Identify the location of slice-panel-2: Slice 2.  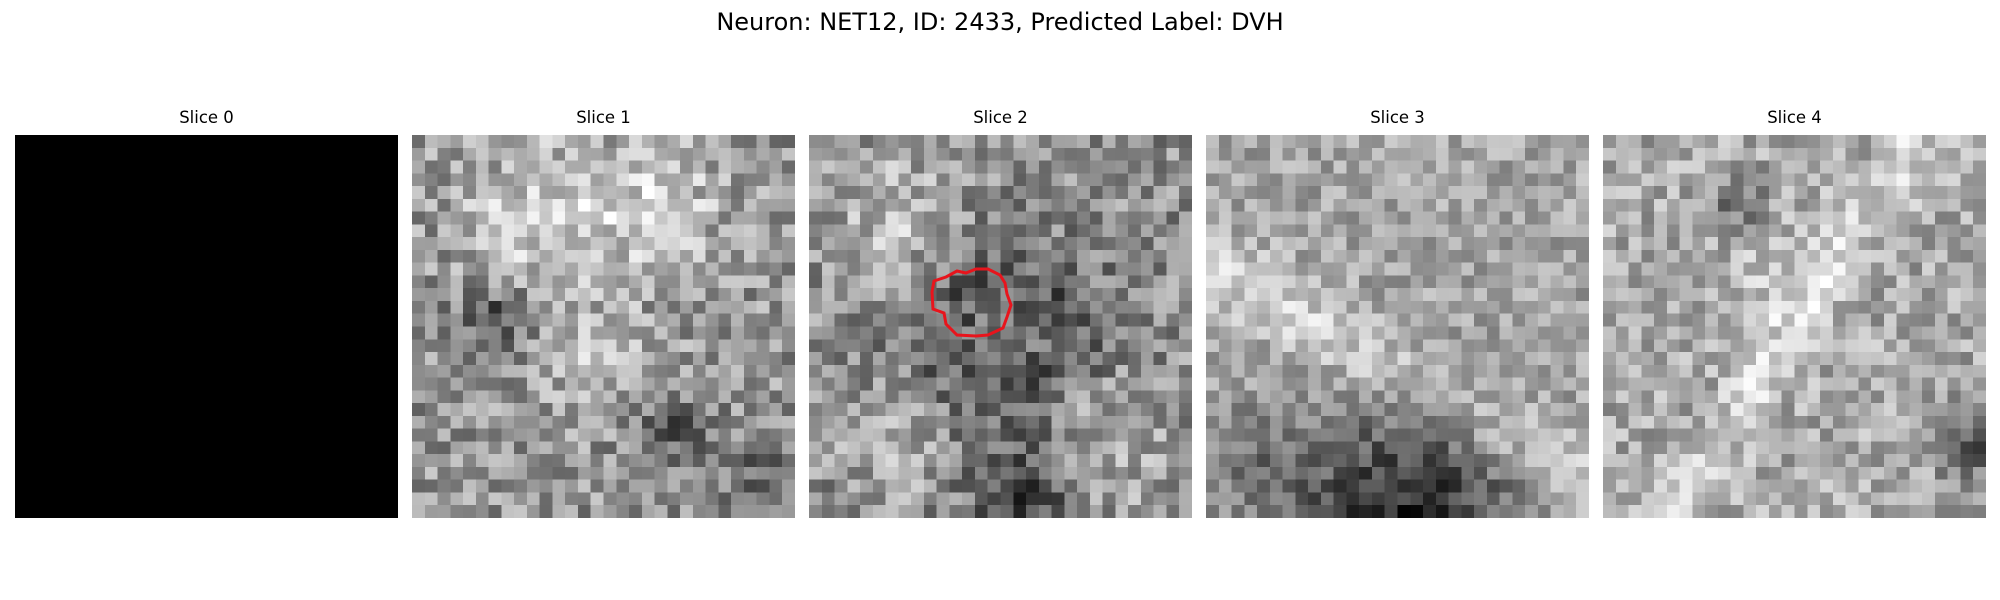
(1000, 313).